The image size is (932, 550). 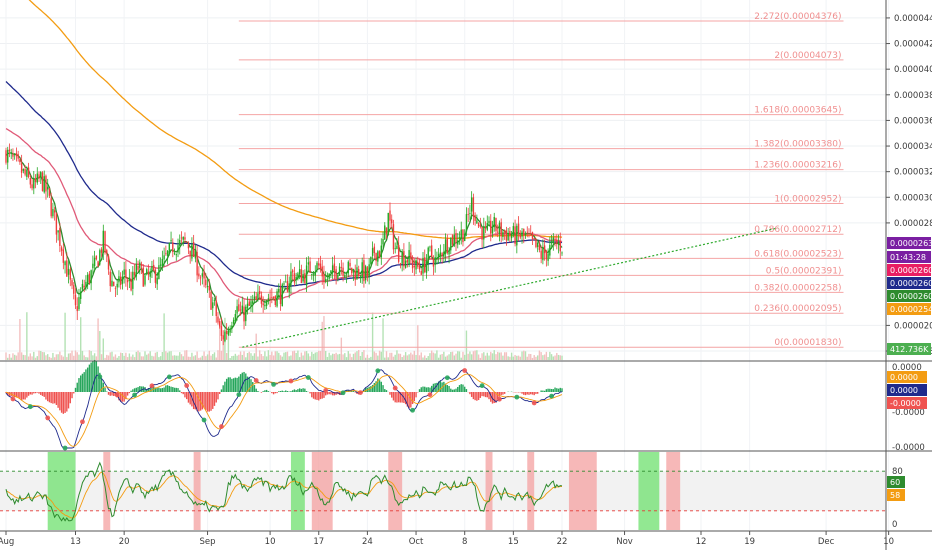 What do you see at coordinates (443, 491) in the screenshot?
I see `rsi-band-fill` at bounding box center [443, 491].